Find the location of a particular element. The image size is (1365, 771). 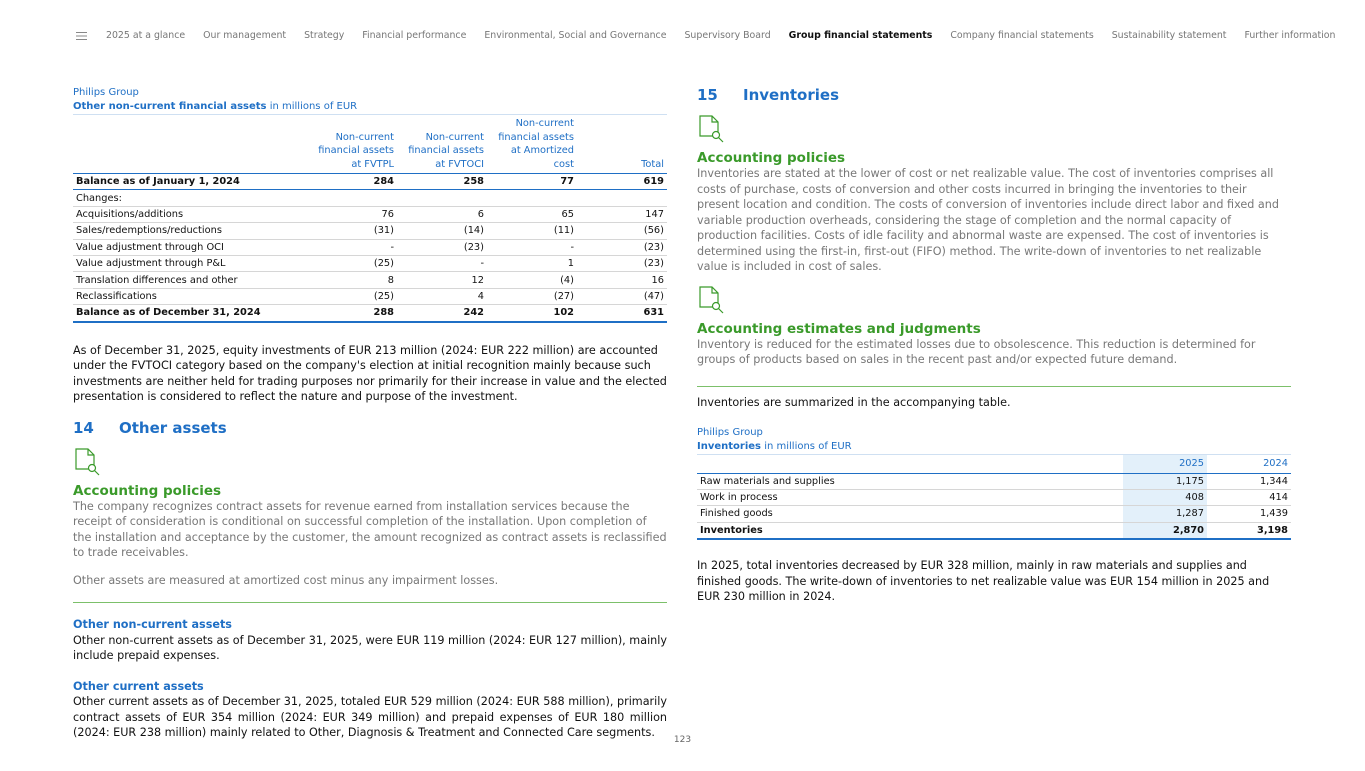

header-cell: 2024 is located at coordinates (1249, 464).